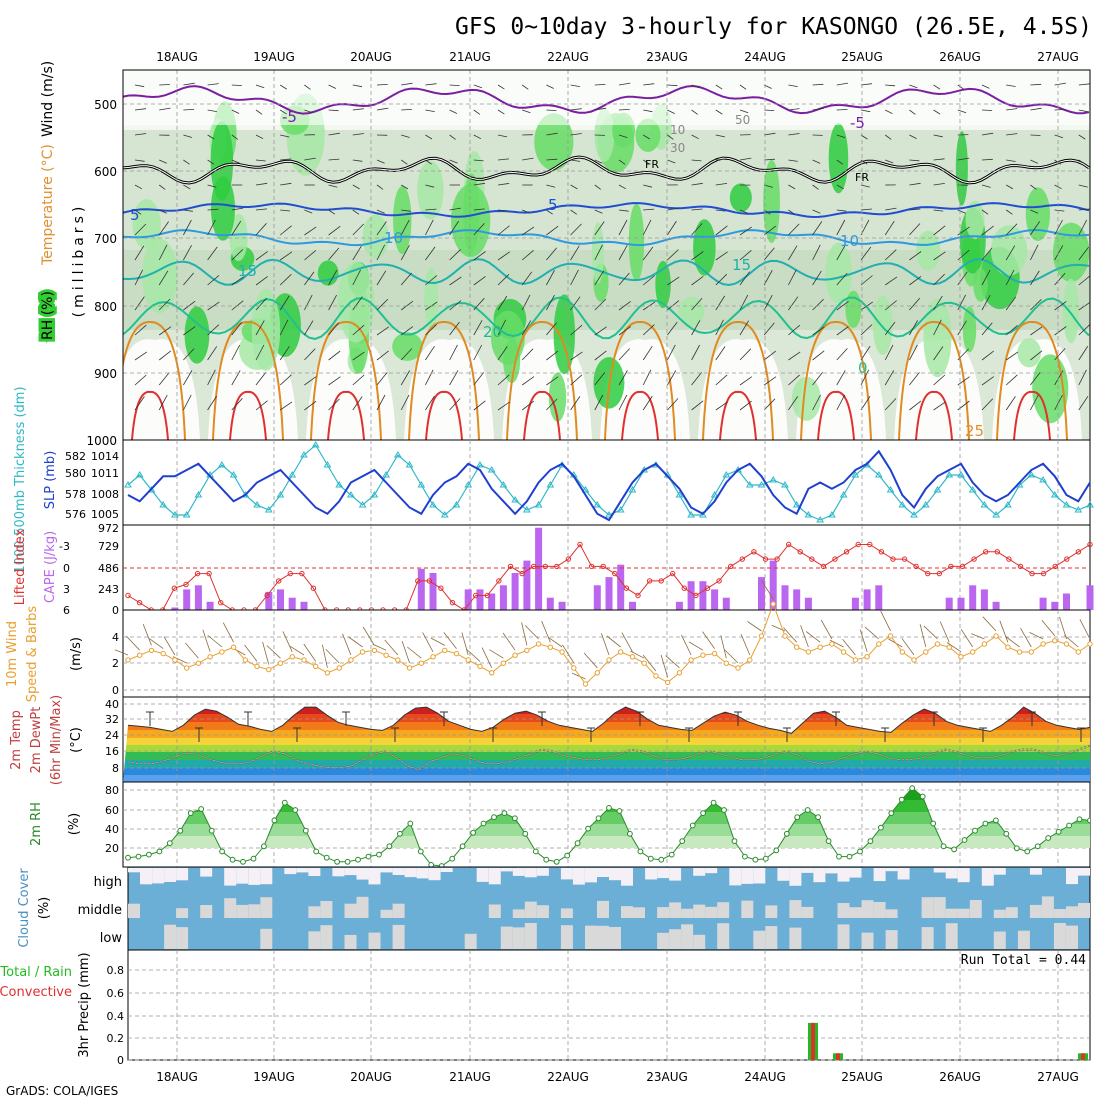 The image size is (1100, 1100). Describe the element at coordinates (105, 105) in the screenshot. I see `pressure-tick-label: 500` at that location.